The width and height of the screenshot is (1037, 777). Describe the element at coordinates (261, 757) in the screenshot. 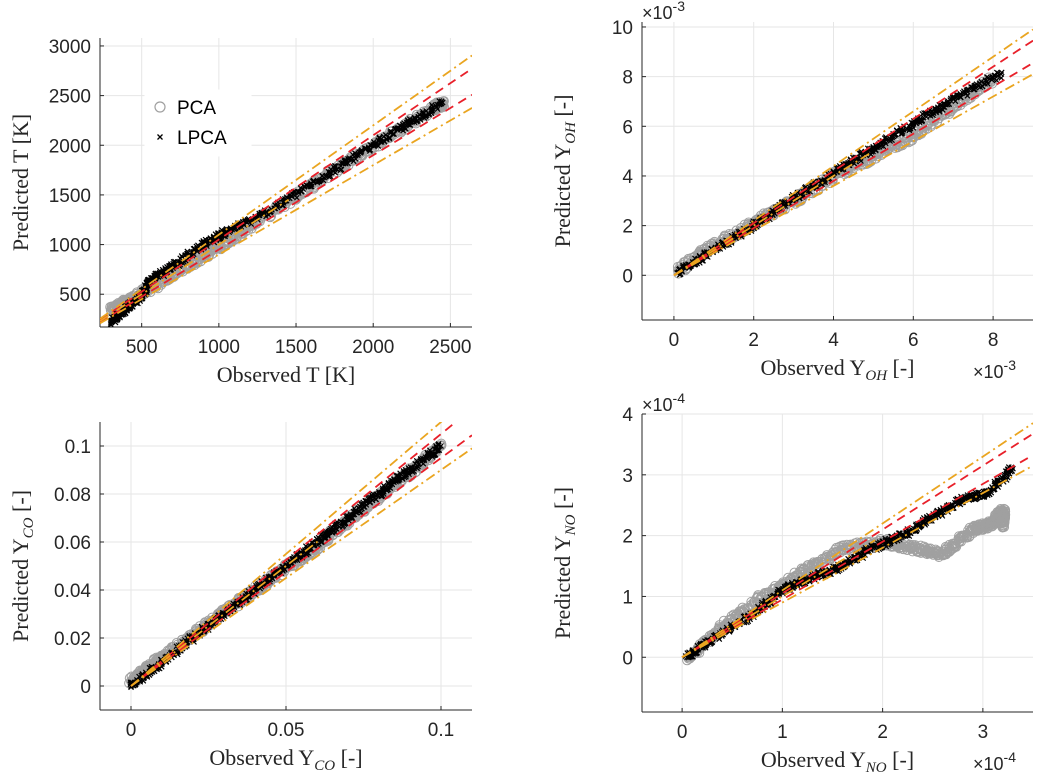

I see `x-axis-label-main: Observed Y` at that location.